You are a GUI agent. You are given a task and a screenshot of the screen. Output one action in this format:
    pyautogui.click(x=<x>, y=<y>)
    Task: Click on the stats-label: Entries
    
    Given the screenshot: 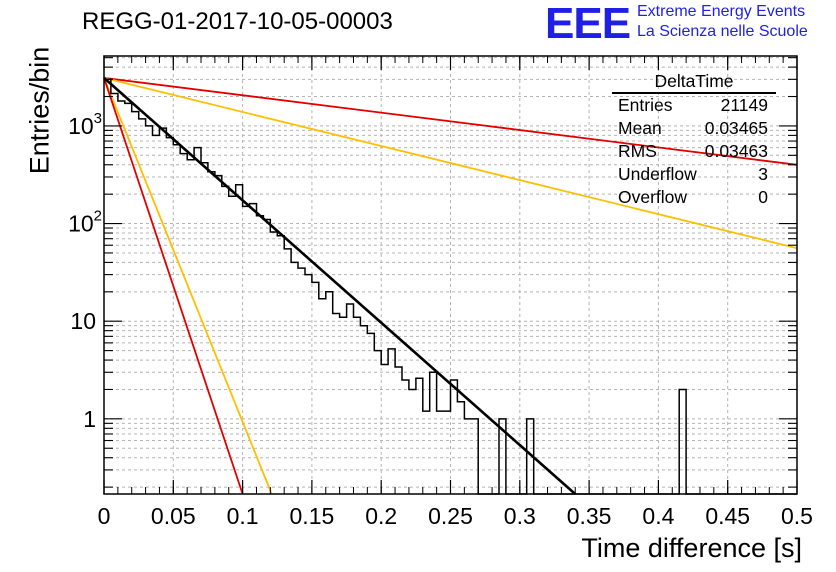 What is the action you would take?
    pyautogui.click(x=645, y=105)
    